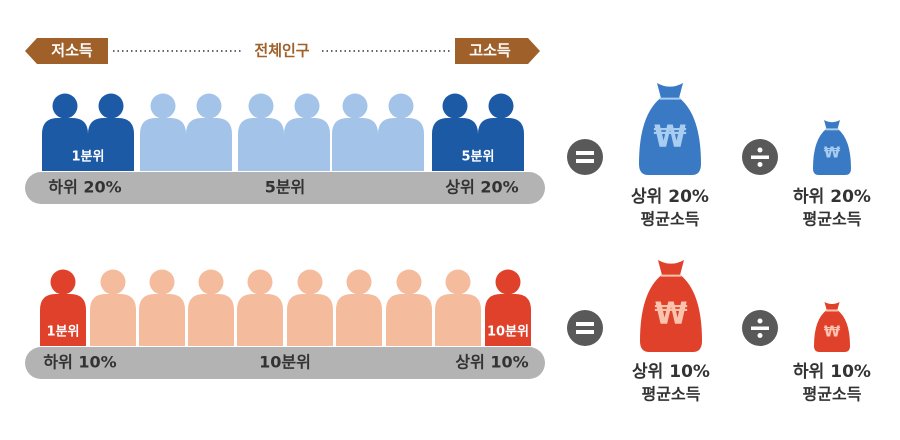 The height and width of the screenshot is (440, 900). What do you see at coordinates (481, 187) in the screenshot?
I see `top-share-label: 상위 20%` at bounding box center [481, 187].